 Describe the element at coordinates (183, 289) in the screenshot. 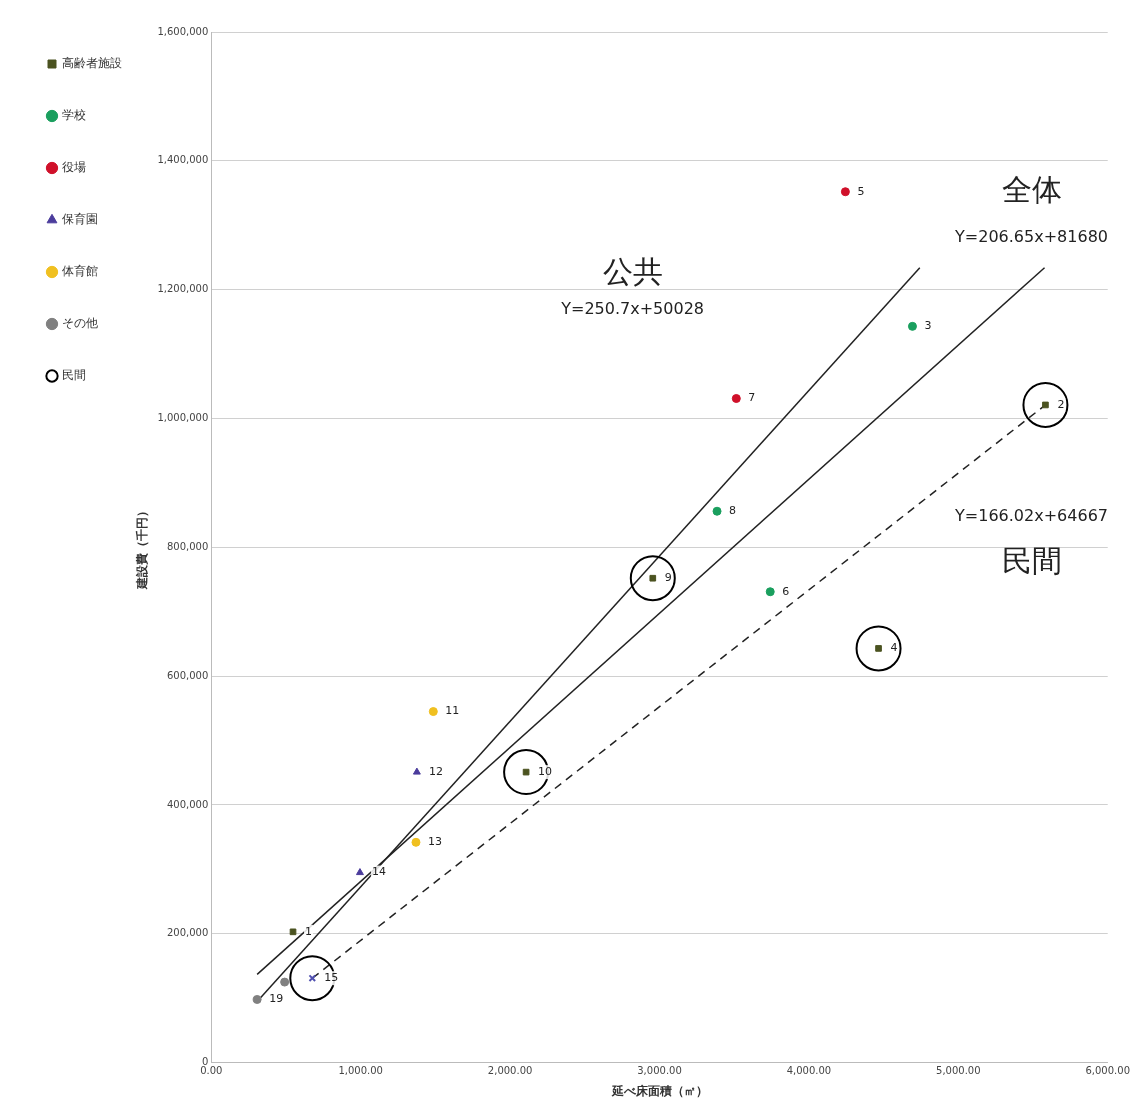

I see `y-tick-label: 1,200,000` at that location.